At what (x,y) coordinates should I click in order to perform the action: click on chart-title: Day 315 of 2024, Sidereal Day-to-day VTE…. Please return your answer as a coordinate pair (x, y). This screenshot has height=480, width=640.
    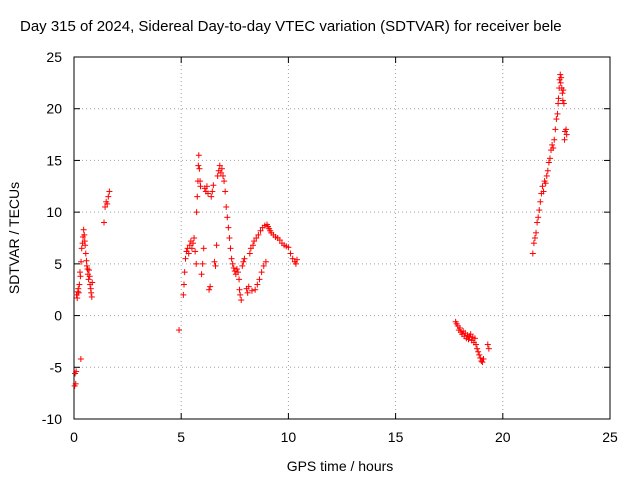
    Looking at the image, I should click on (291, 26).